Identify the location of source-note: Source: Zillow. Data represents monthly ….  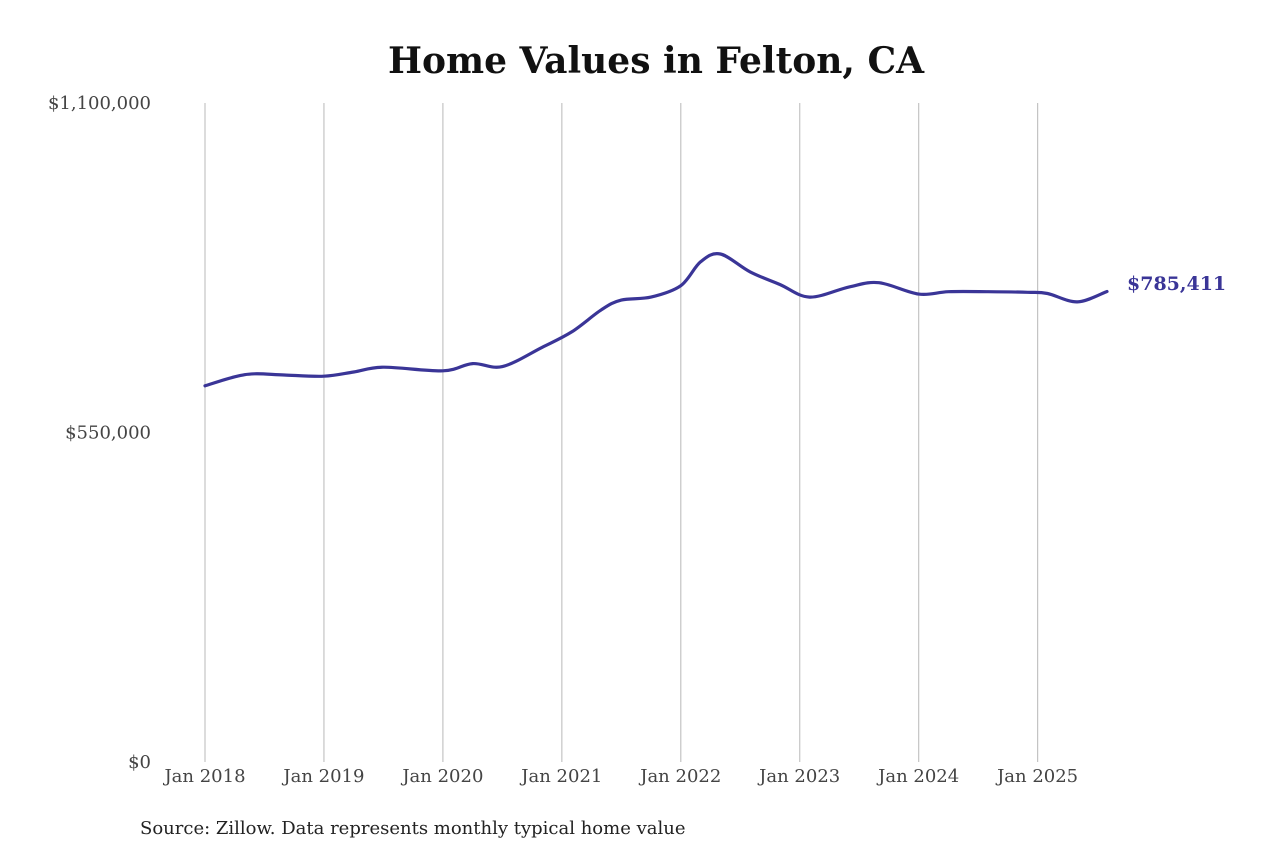
(413, 828).